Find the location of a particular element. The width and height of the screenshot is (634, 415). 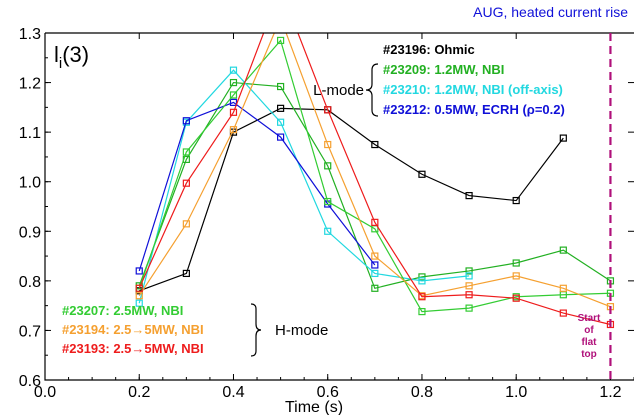

chart-title: AUG, heated current rise is located at coordinates (550, 12).